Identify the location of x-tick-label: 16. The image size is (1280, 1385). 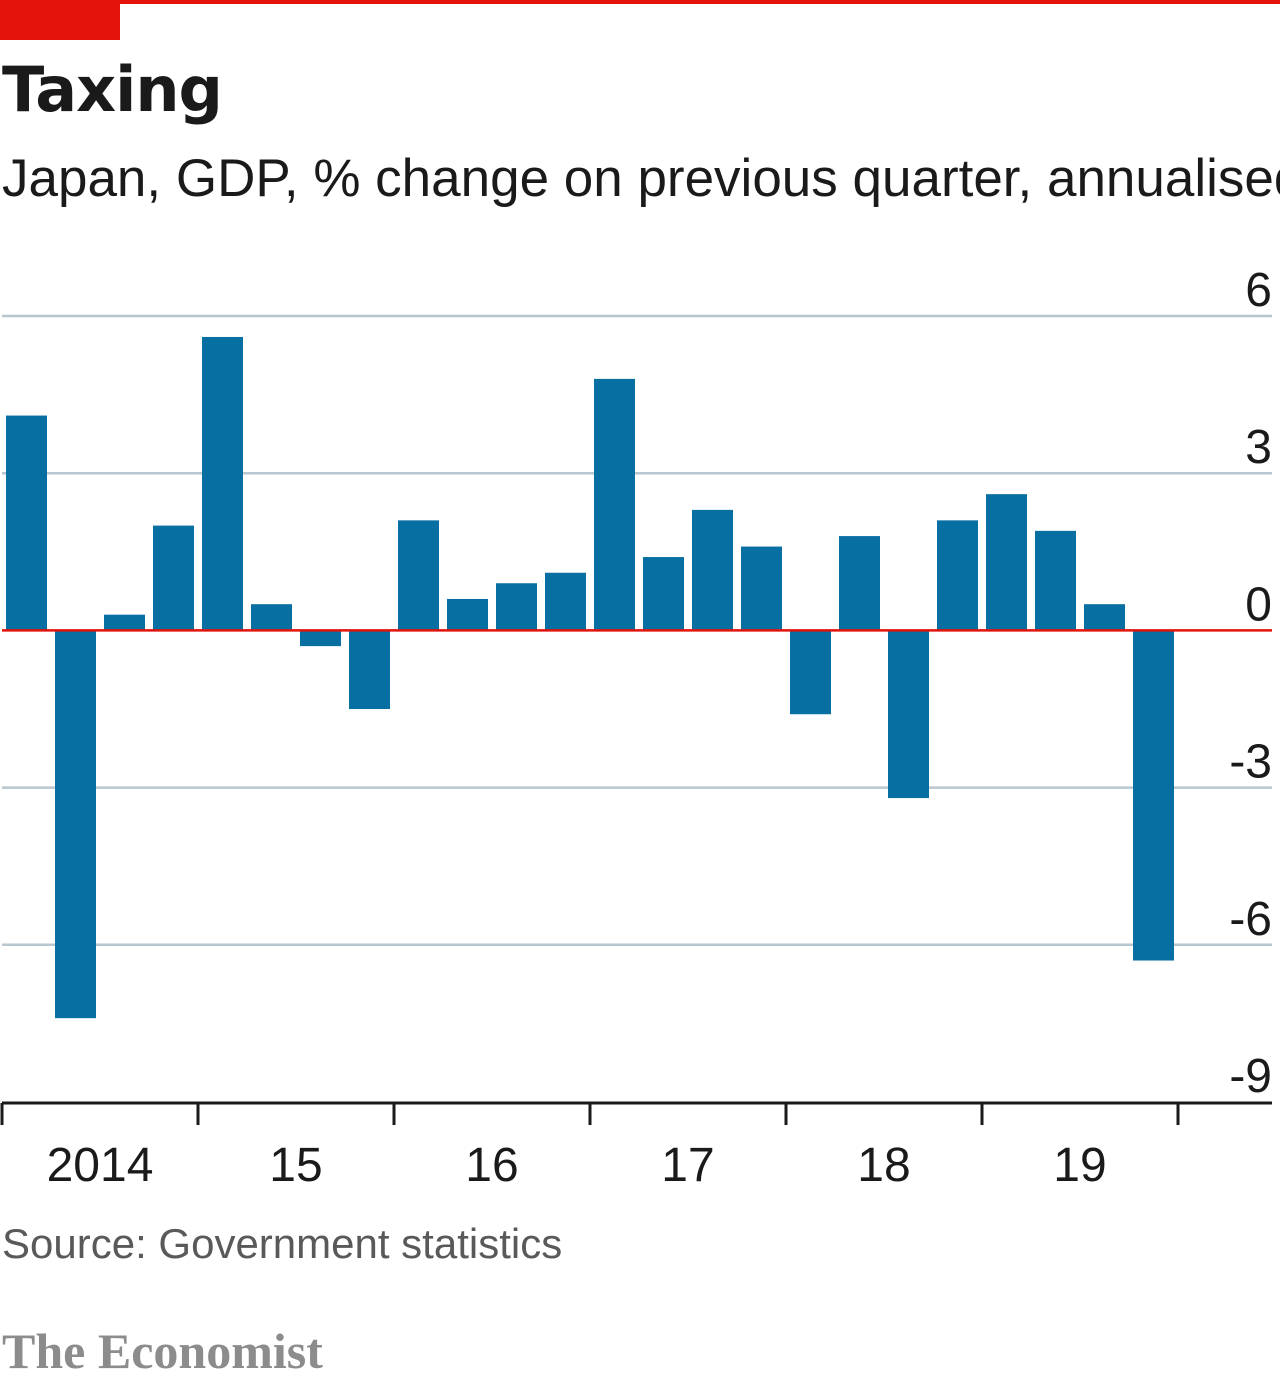
(491, 1165).